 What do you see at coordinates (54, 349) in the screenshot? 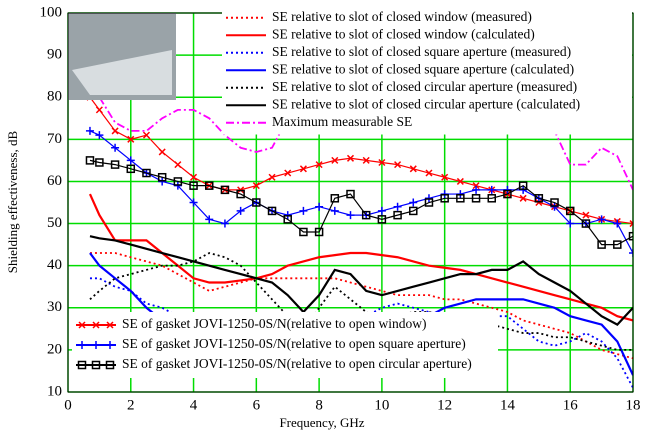
I see `y-tick-label: 20` at bounding box center [54, 349].